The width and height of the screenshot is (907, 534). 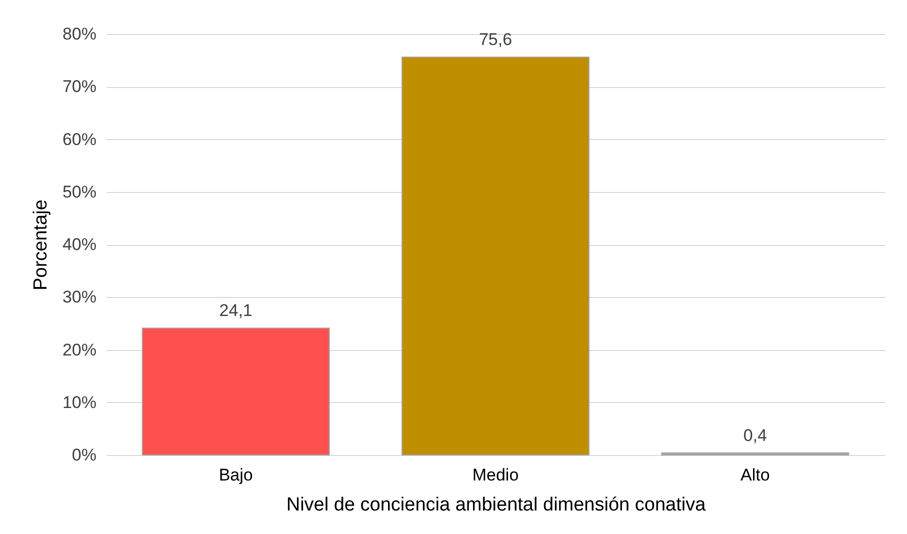 What do you see at coordinates (79, 350) in the screenshot?
I see `y-tick-label: 20%` at bounding box center [79, 350].